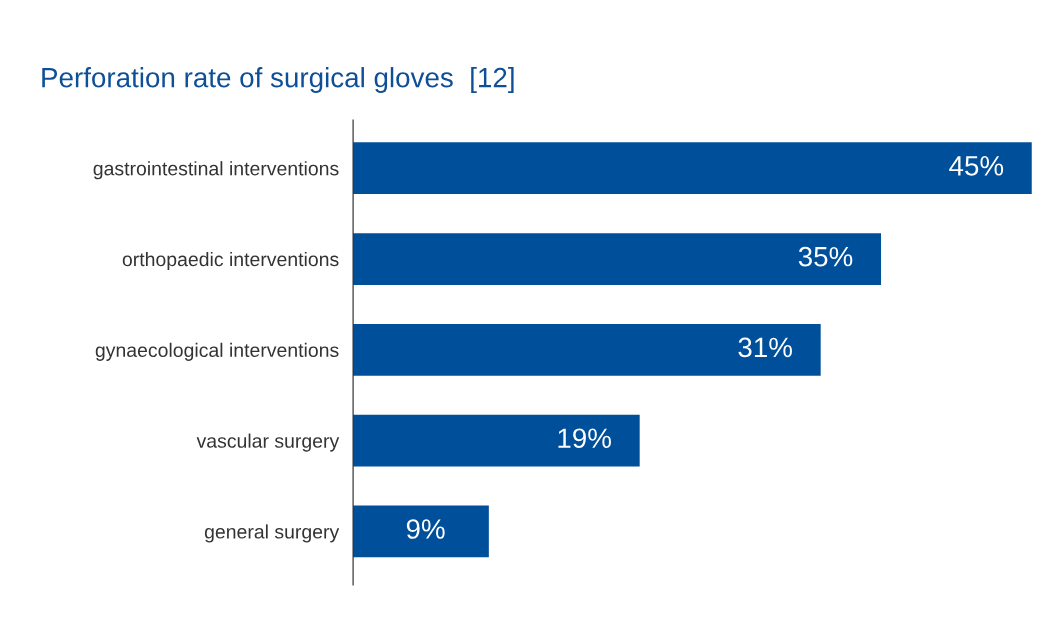 The width and height of the screenshot is (1054, 619). Describe the element at coordinates (230, 261) in the screenshot. I see `y-tick-label: orthopaedic interventions` at that location.